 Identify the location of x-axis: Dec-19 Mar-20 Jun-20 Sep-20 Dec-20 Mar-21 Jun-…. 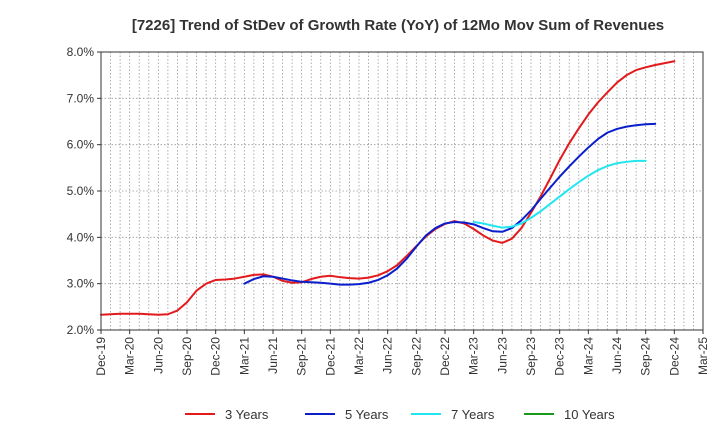
(402, 353).